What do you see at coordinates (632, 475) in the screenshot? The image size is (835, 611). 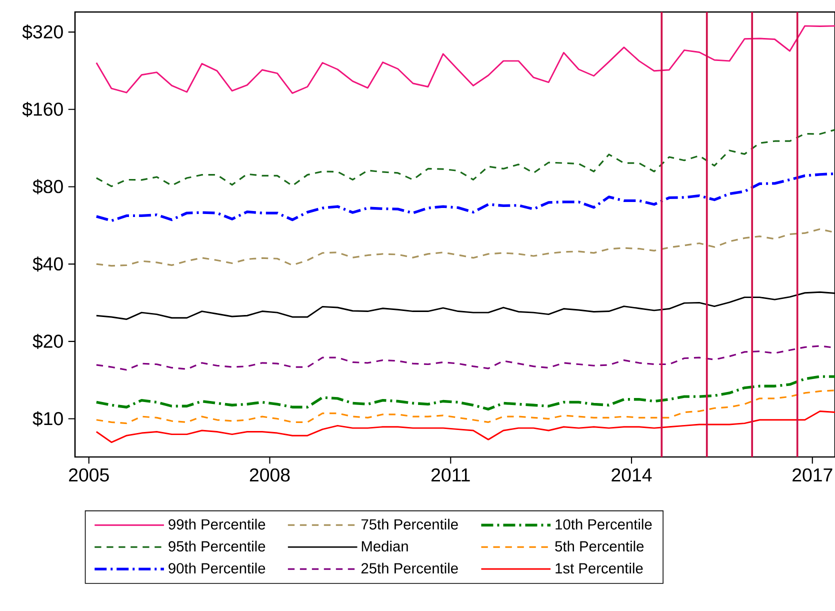 I see `x-tick-label: 2014` at bounding box center [632, 475].